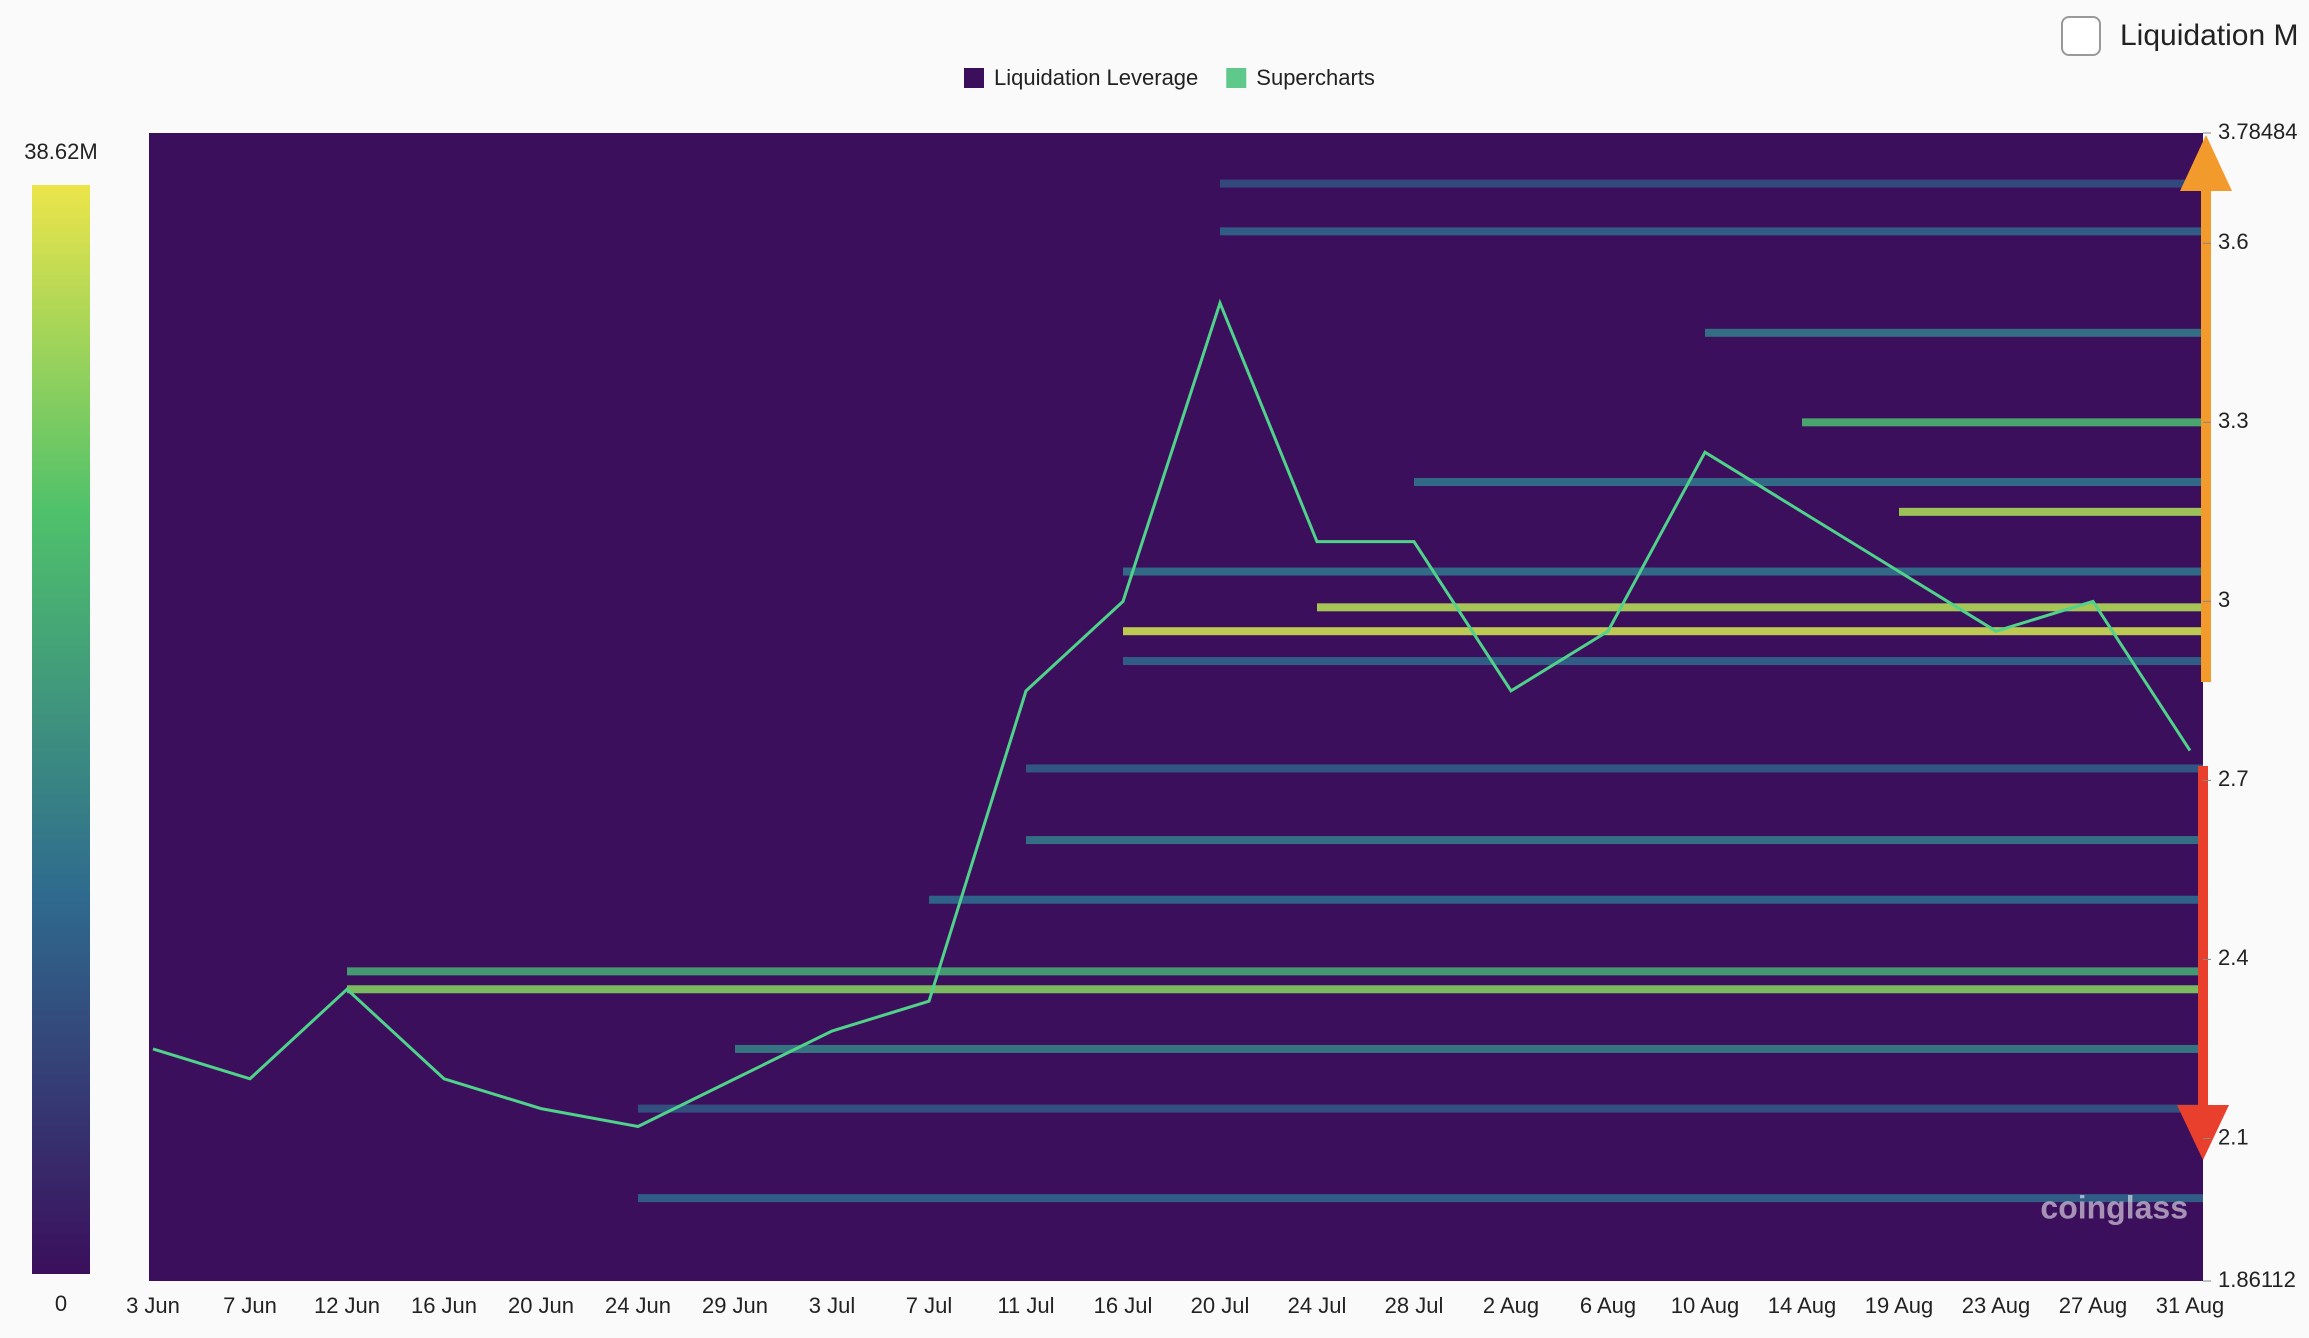  What do you see at coordinates (2206, 163) in the screenshot?
I see `up-arrow-head` at bounding box center [2206, 163].